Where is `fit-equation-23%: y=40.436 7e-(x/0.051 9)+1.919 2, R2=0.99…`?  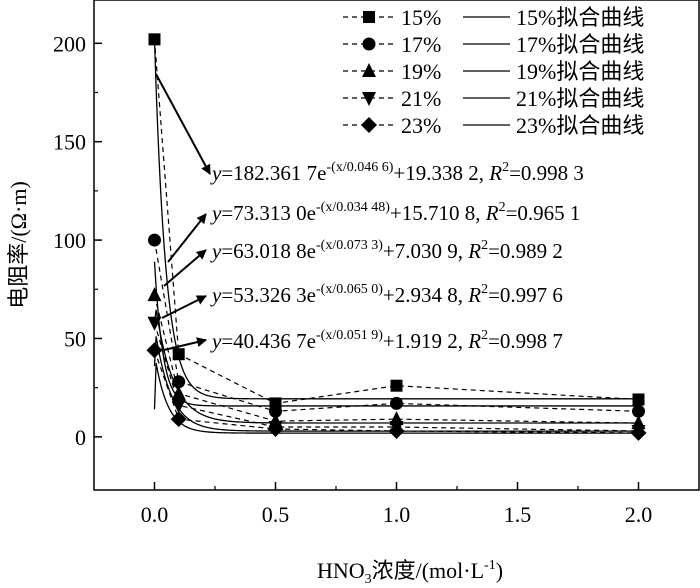 fit-equation-23%: y=40.436 7e-(x/0.051 9)+1.919 2, R2=0.99… is located at coordinates (386, 340).